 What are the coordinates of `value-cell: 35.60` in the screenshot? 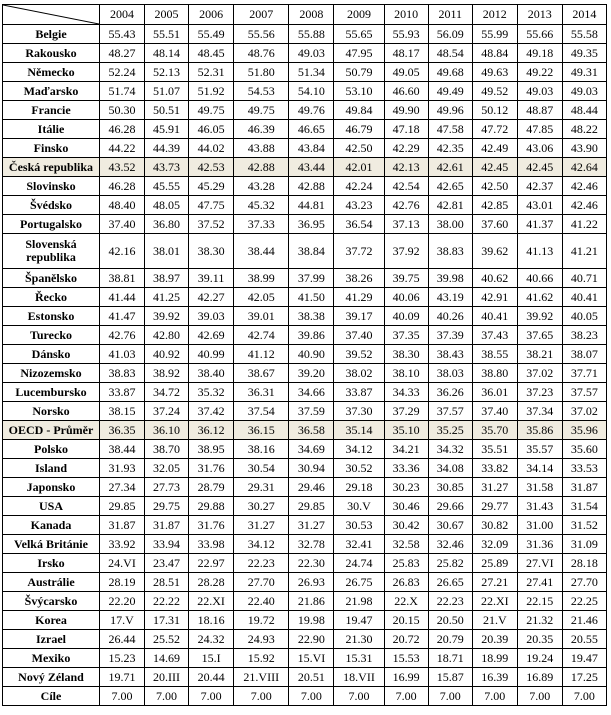 It's located at (584, 449).